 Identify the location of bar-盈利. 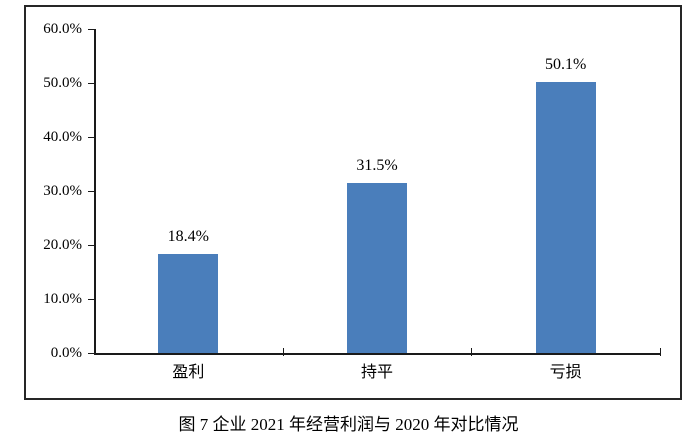
(188, 303).